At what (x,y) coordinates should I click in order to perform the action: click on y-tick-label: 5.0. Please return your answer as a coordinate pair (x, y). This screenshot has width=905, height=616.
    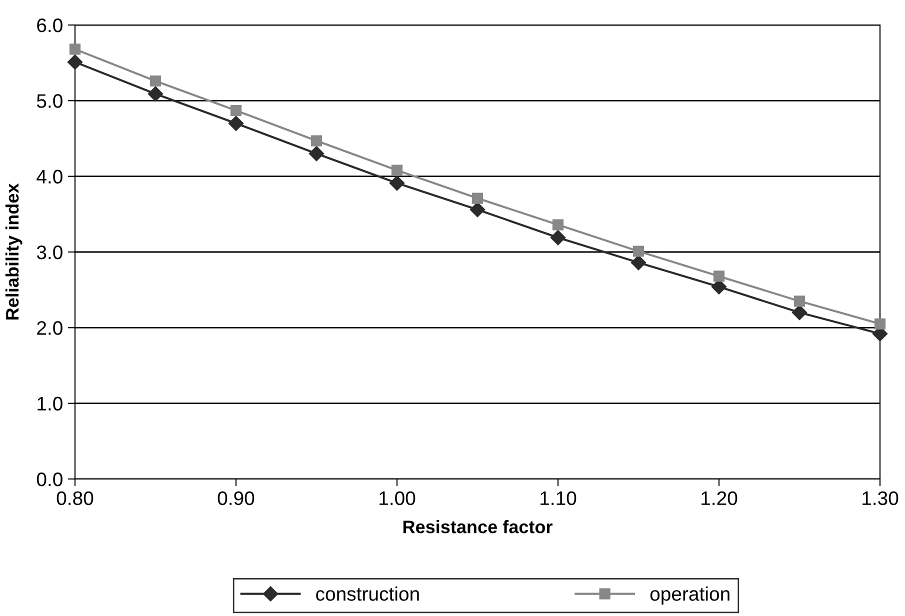
    Looking at the image, I should click on (49, 101).